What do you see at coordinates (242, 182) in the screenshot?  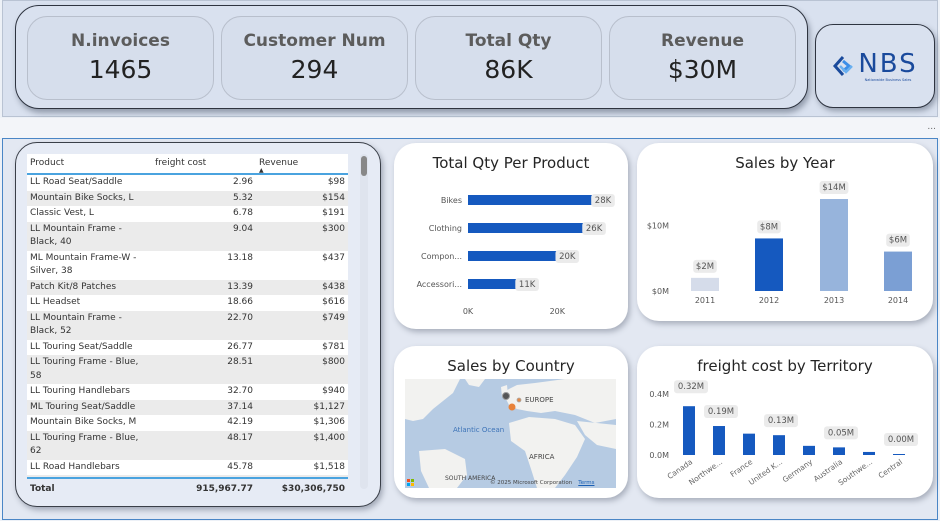 I see `cell-freight: 2.96` at bounding box center [242, 182].